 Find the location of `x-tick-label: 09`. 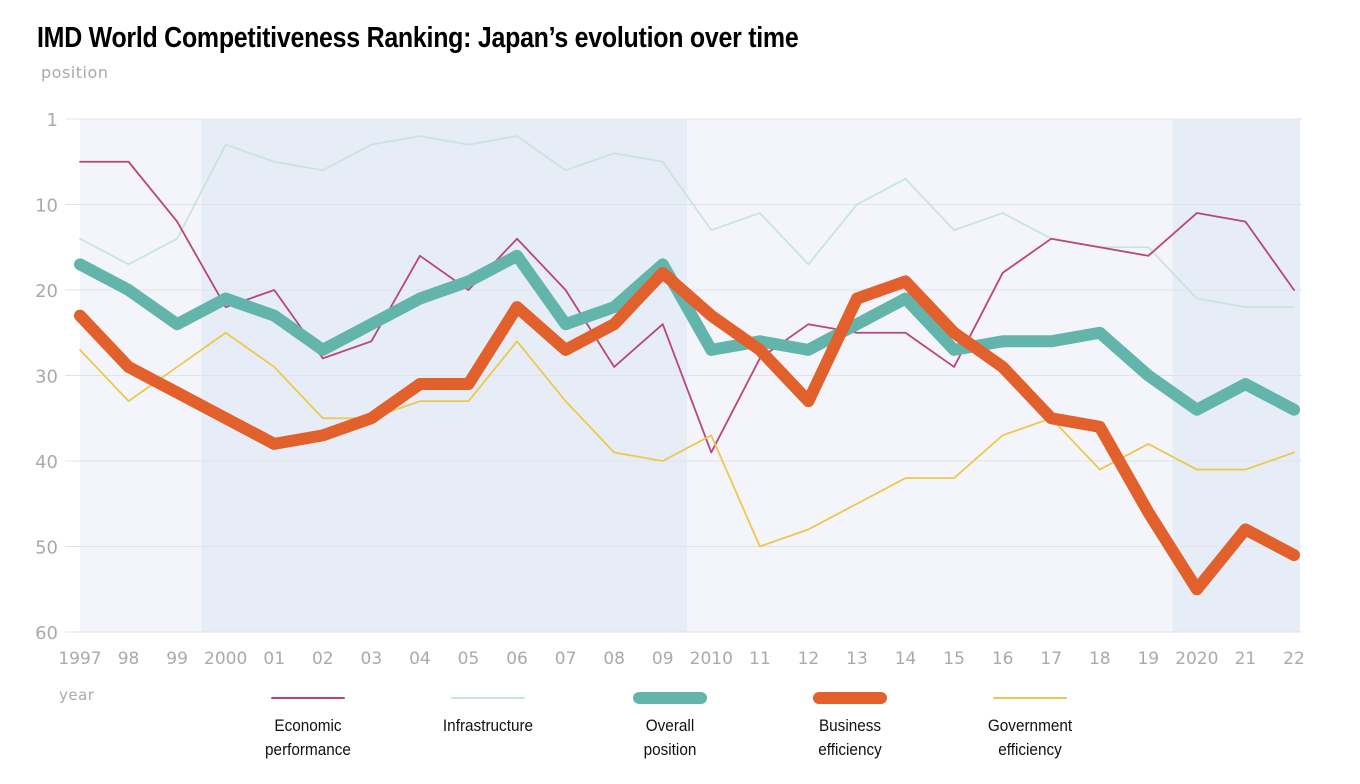

x-tick-label: 09 is located at coordinates (663, 659).